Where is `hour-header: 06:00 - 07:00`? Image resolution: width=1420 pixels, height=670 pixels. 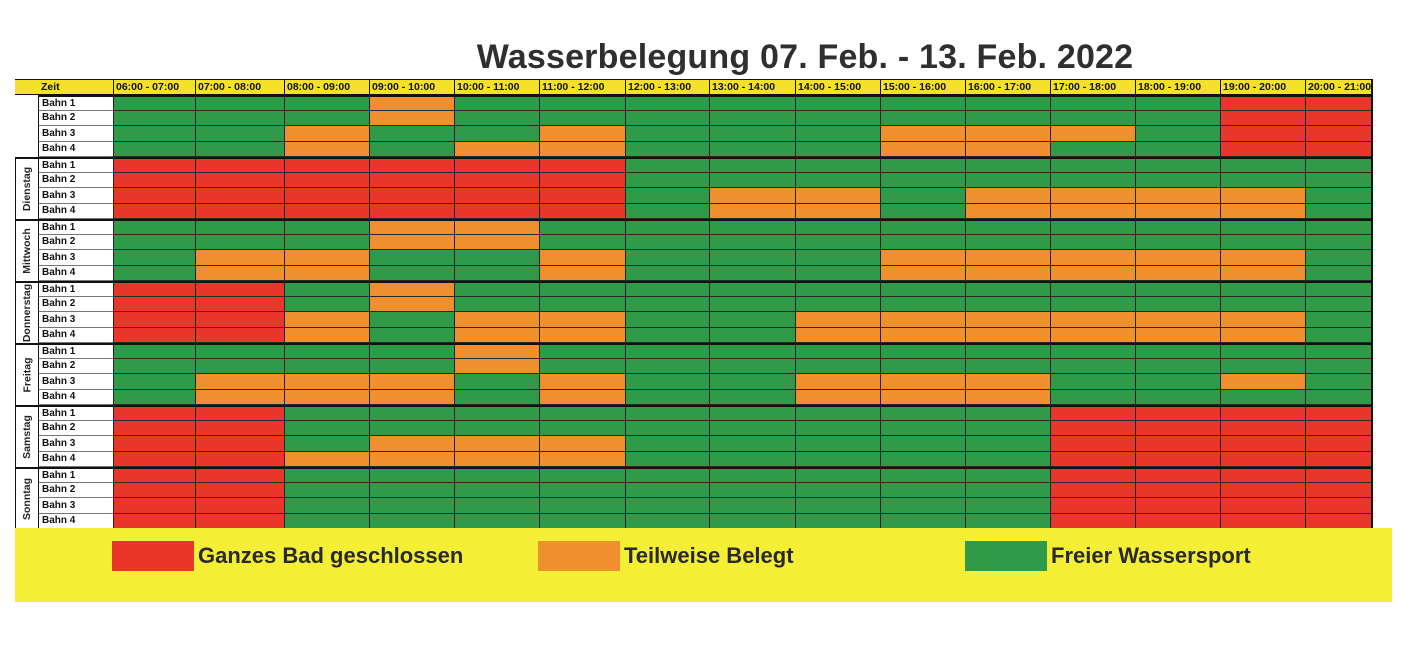 hour-header: 06:00 - 07:00 is located at coordinates (154, 87).